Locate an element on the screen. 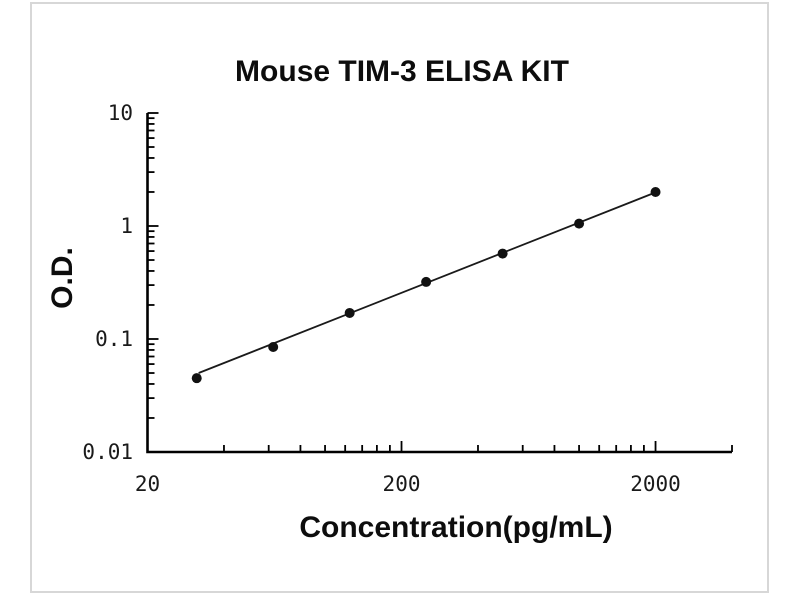  y-tick-label: 0.1 is located at coordinates (114, 339).